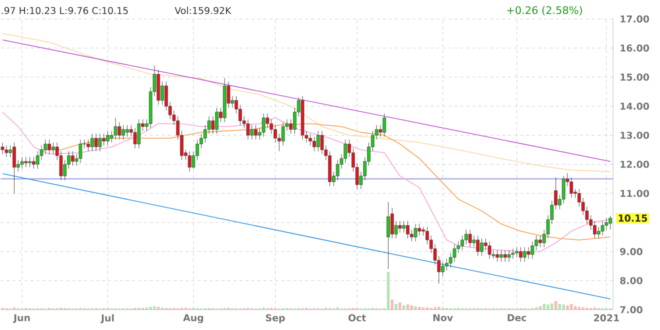 The image size is (660, 330). I want to click on y-tick-label: 11.00, so click(635, 194).